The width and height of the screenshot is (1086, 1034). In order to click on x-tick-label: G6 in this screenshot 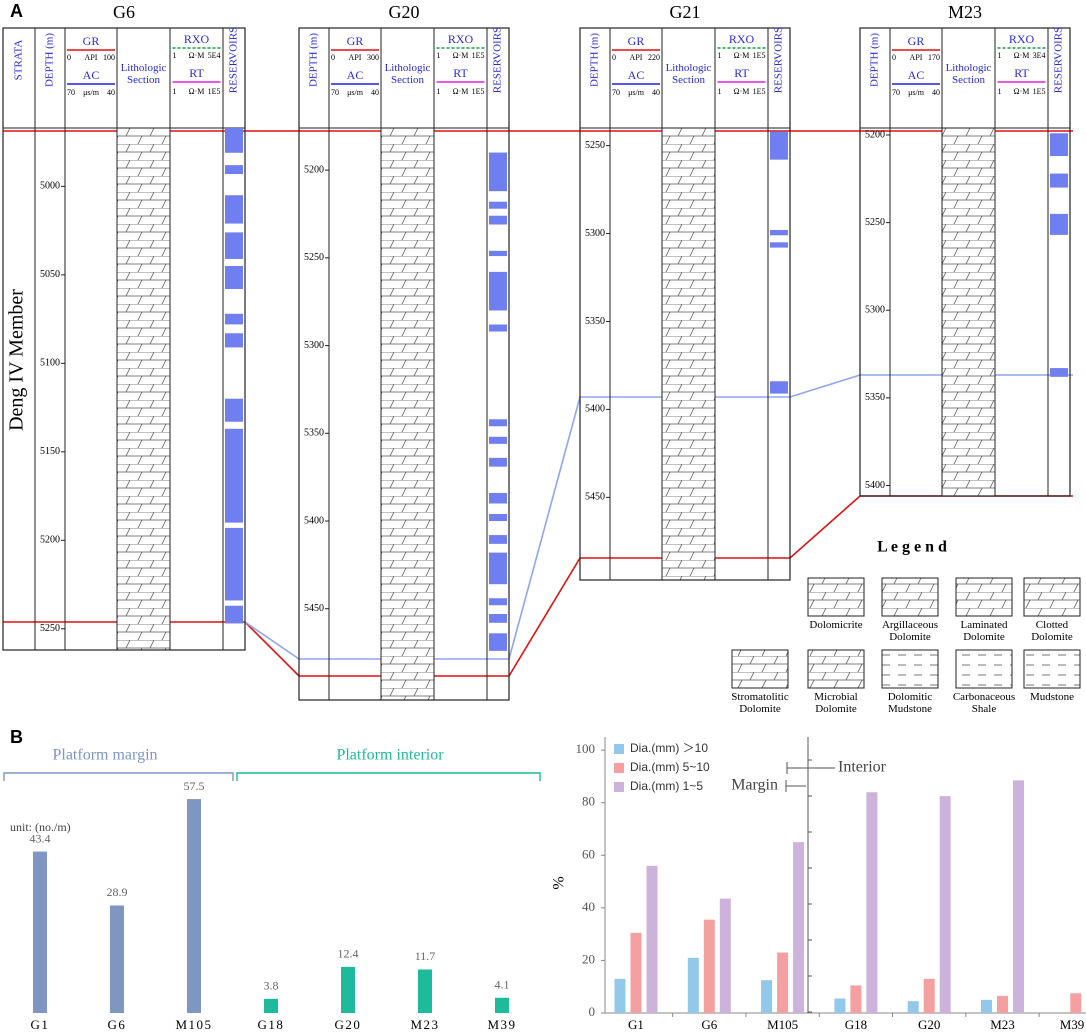, I will do `click(117, 1024)`.